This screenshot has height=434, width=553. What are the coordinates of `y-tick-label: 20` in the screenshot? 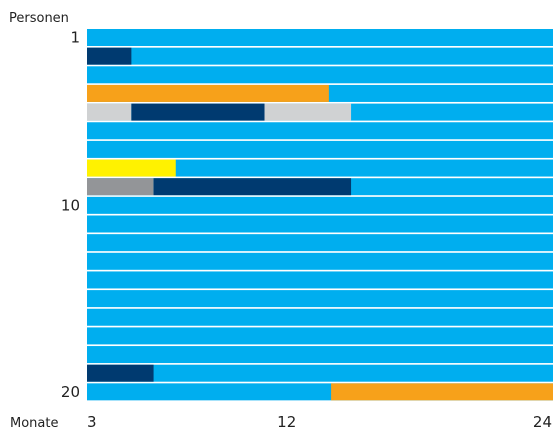 It's located at (70, 392).